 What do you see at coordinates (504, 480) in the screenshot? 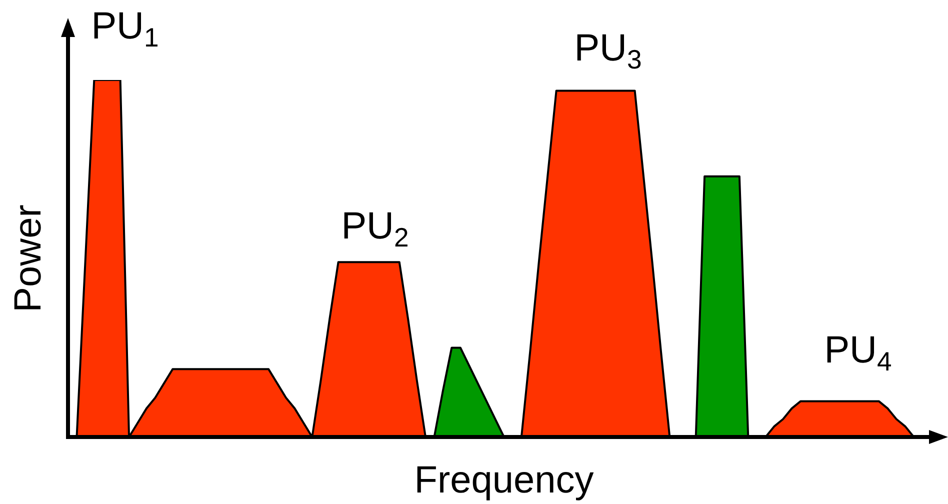
I see `x-axis-title: Frequency` at bounding box center [504, 480].